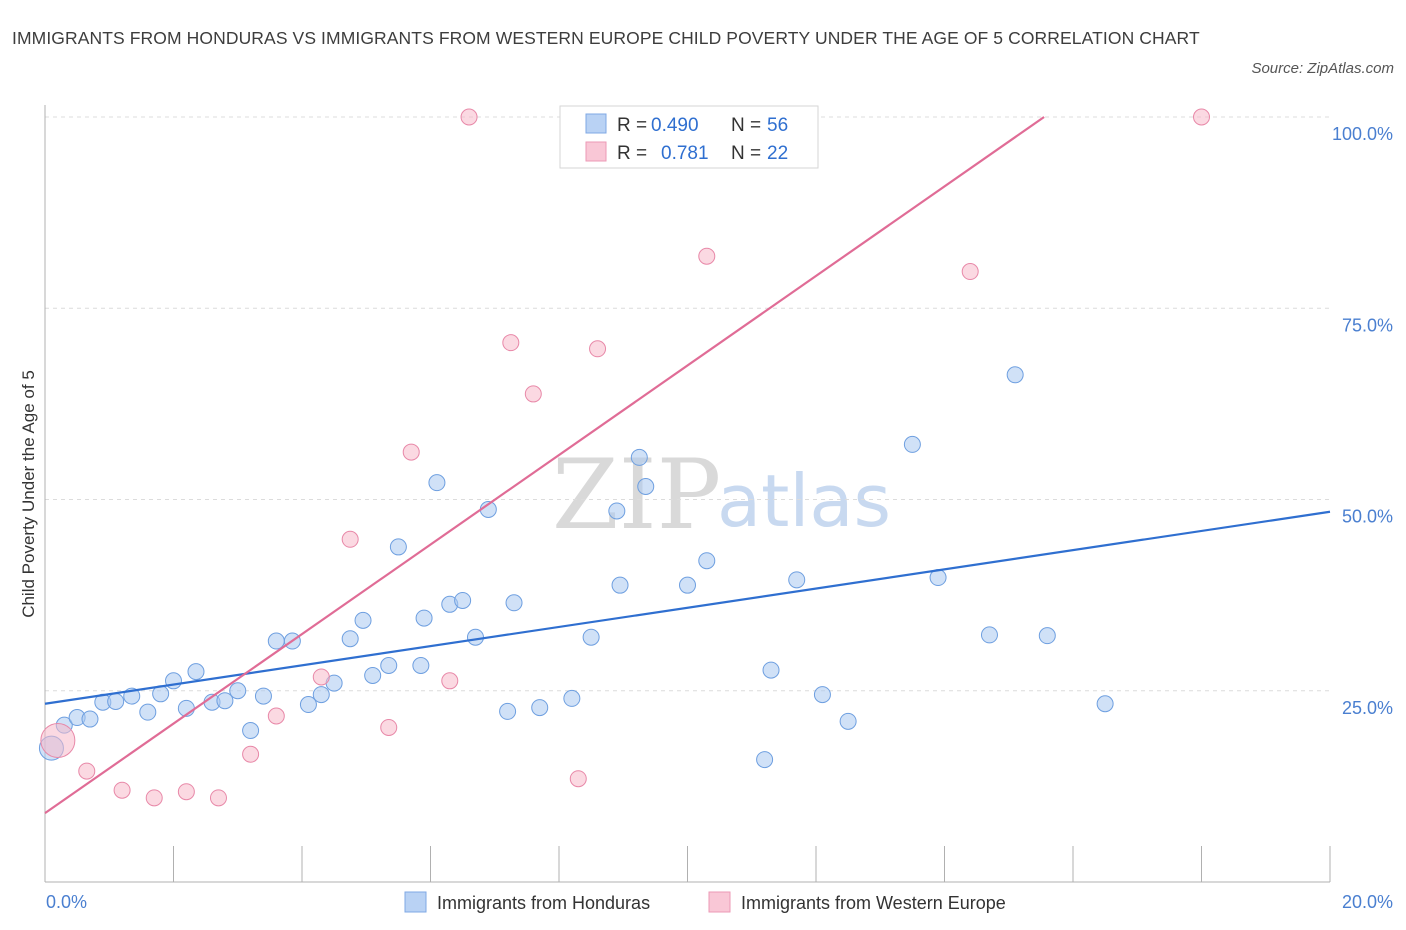 This screenshot has height=930, width=1406. Describe the element at coordinates (719, 902) in the screenshot. I see `bottom-legend-swatch-western-europe` at that location.